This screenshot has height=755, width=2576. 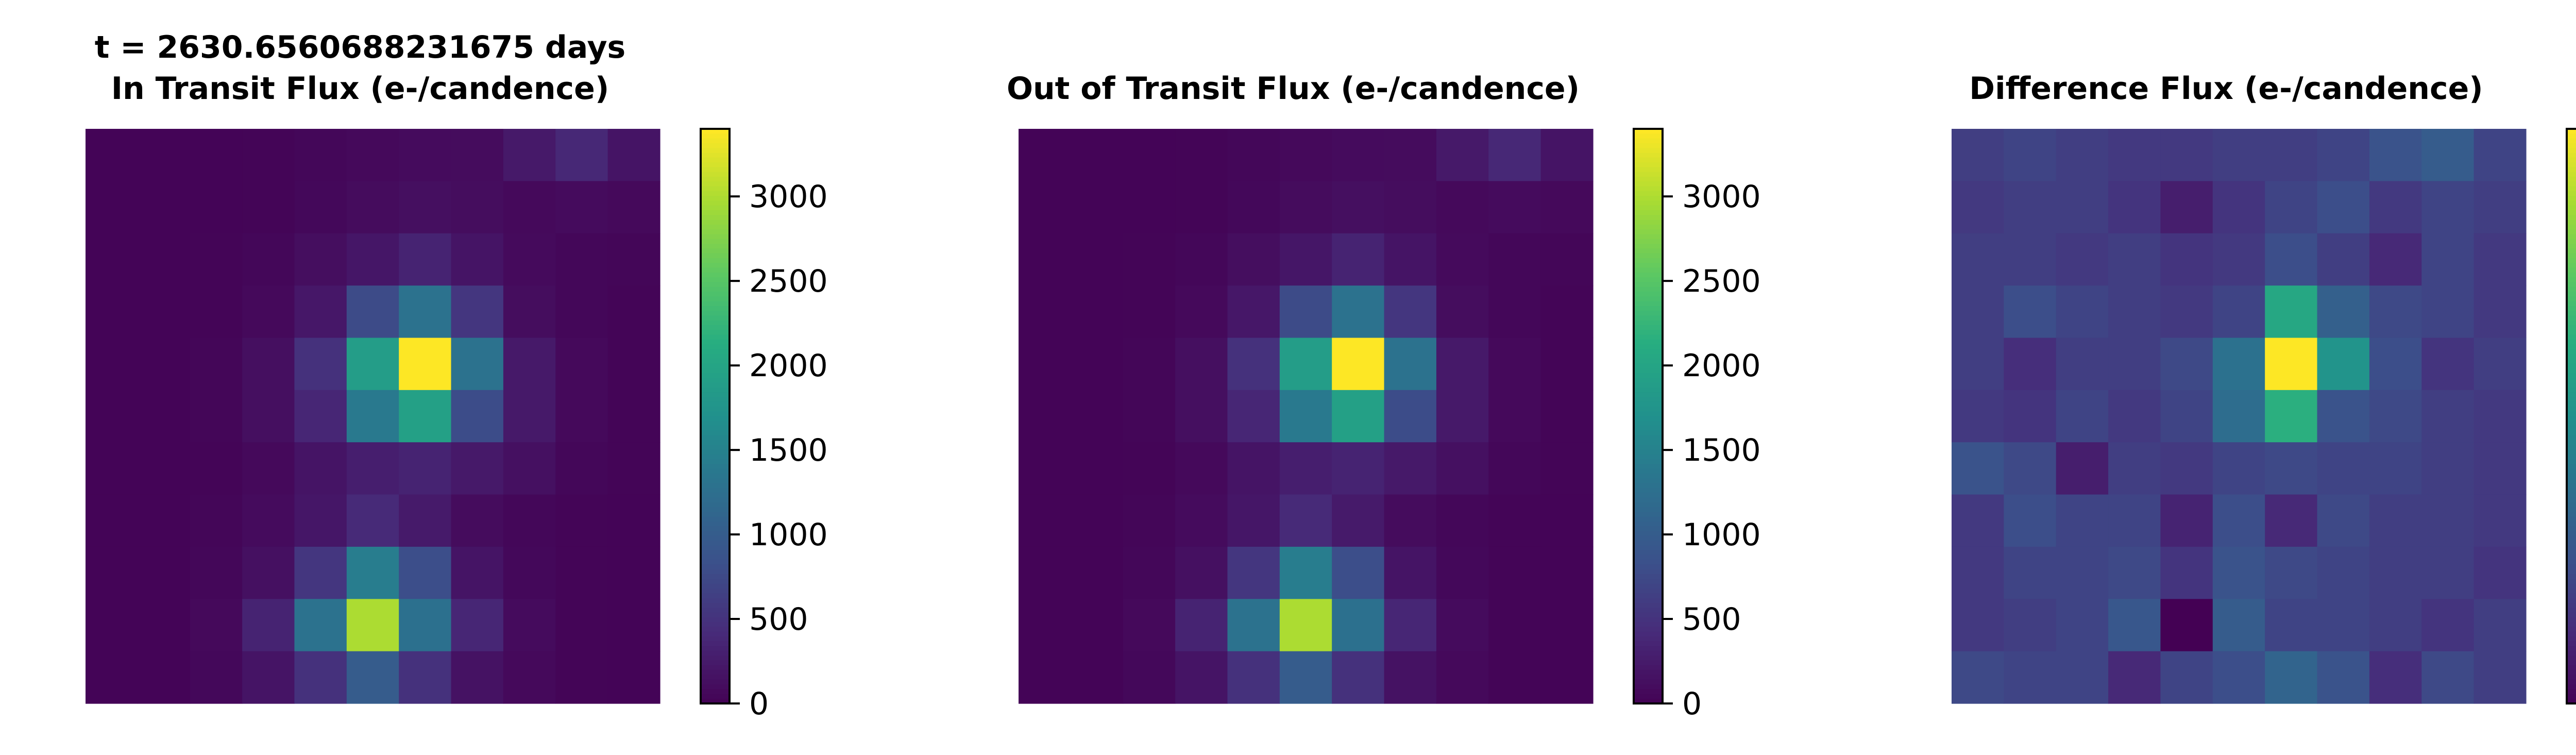 I want to click on panel-title-line-1: t = 2630.6560688231675 days, so click(x=360, y=47).